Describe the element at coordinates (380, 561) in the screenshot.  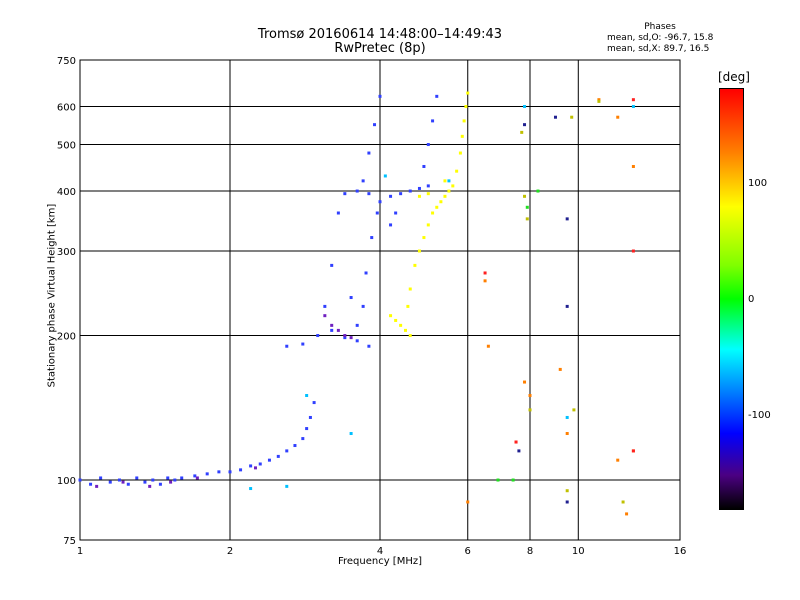
I see `x-axis-label: Frequency [MHz]` at that location.